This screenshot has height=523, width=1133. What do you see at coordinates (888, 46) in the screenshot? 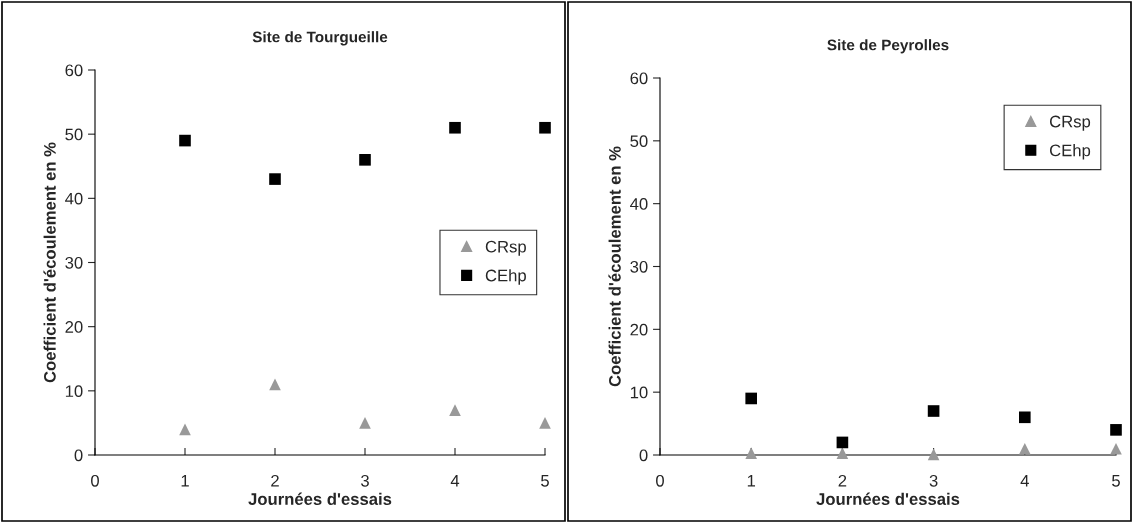
I see `chart-title: Site de Peyrolles` at bounding box center [888, 46].